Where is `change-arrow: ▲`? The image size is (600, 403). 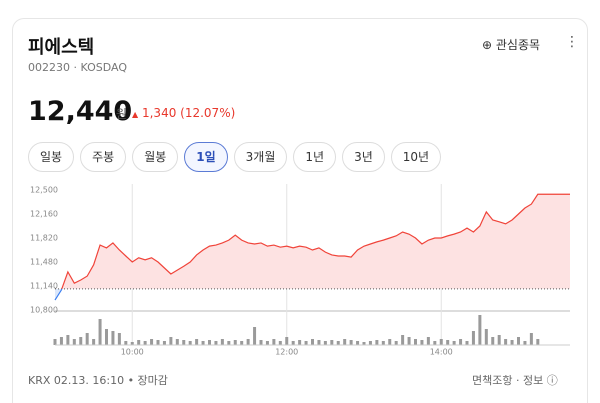
change-arrow: ▲ is located at coordinates (135, 114).